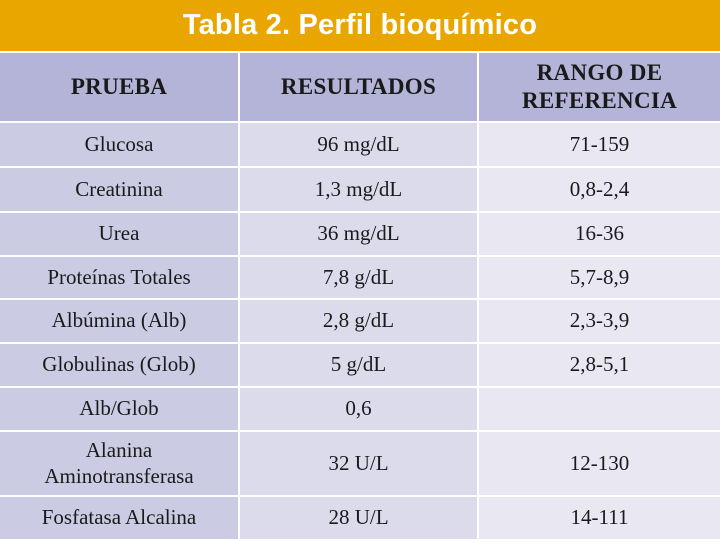  I want to click on cell-result: 7,8 g/dL, so click(359, 278).